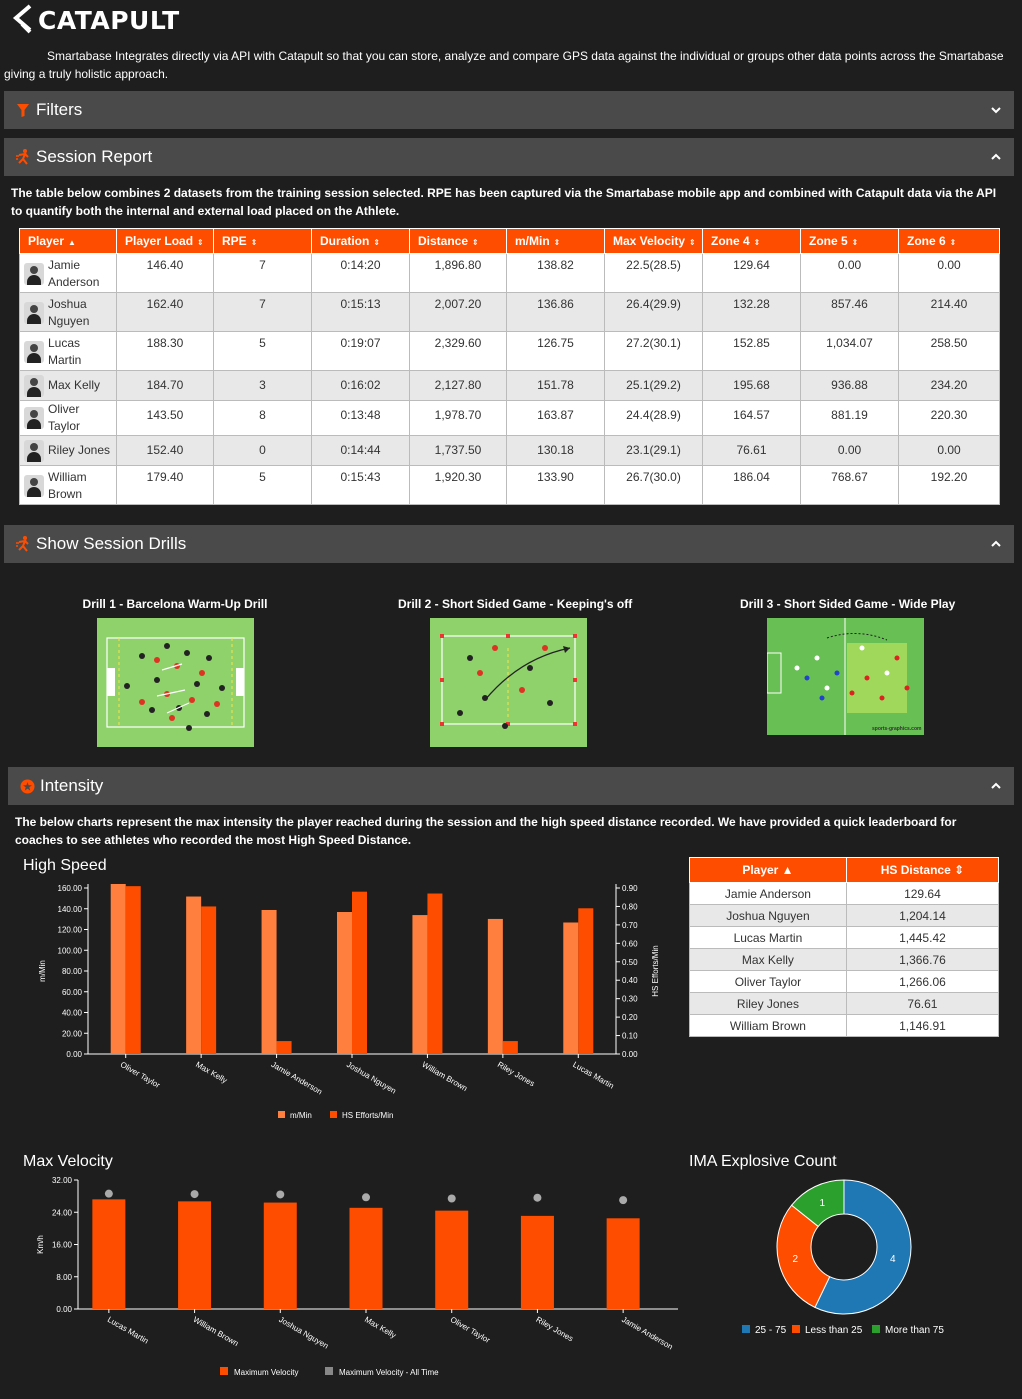  I want to click on column-header: Zone 5 ⇕, so click(849, 241).